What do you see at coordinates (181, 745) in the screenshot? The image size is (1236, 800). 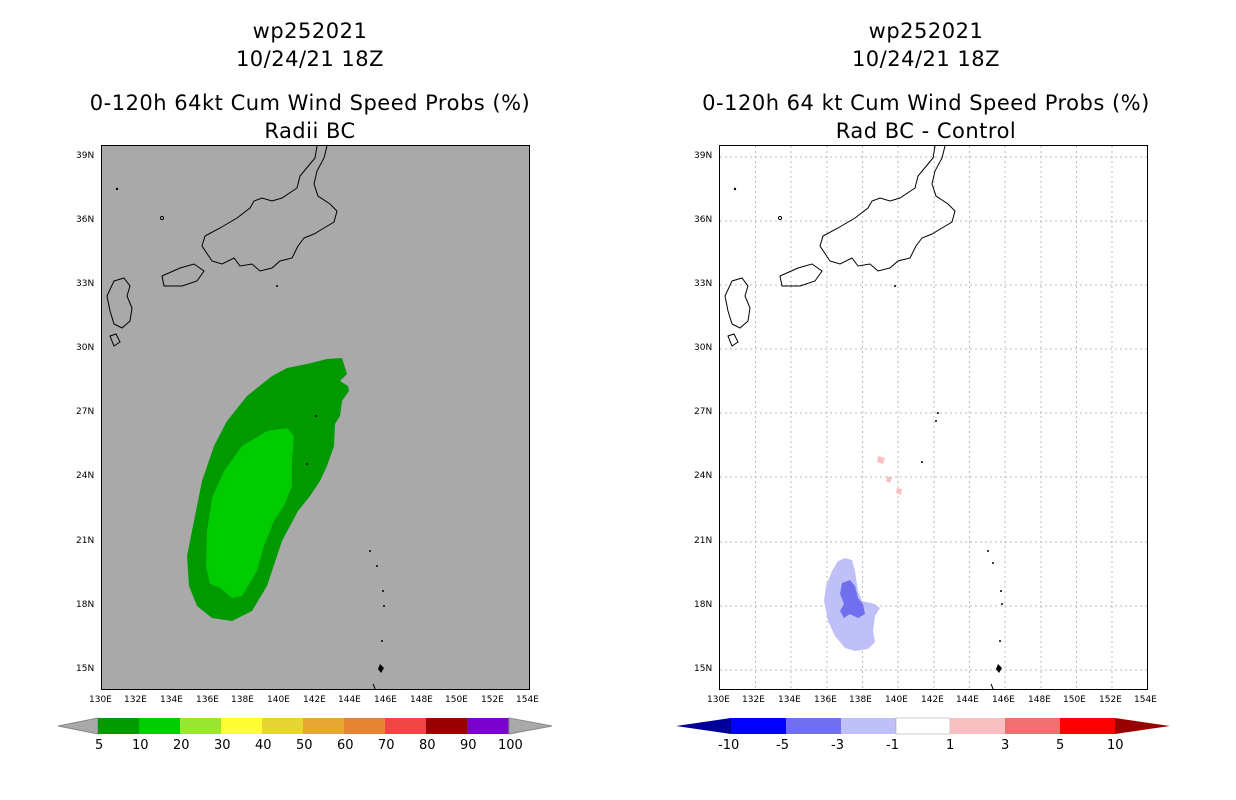 I see `colorbar-label: 20` at bounding box center [181, 745].